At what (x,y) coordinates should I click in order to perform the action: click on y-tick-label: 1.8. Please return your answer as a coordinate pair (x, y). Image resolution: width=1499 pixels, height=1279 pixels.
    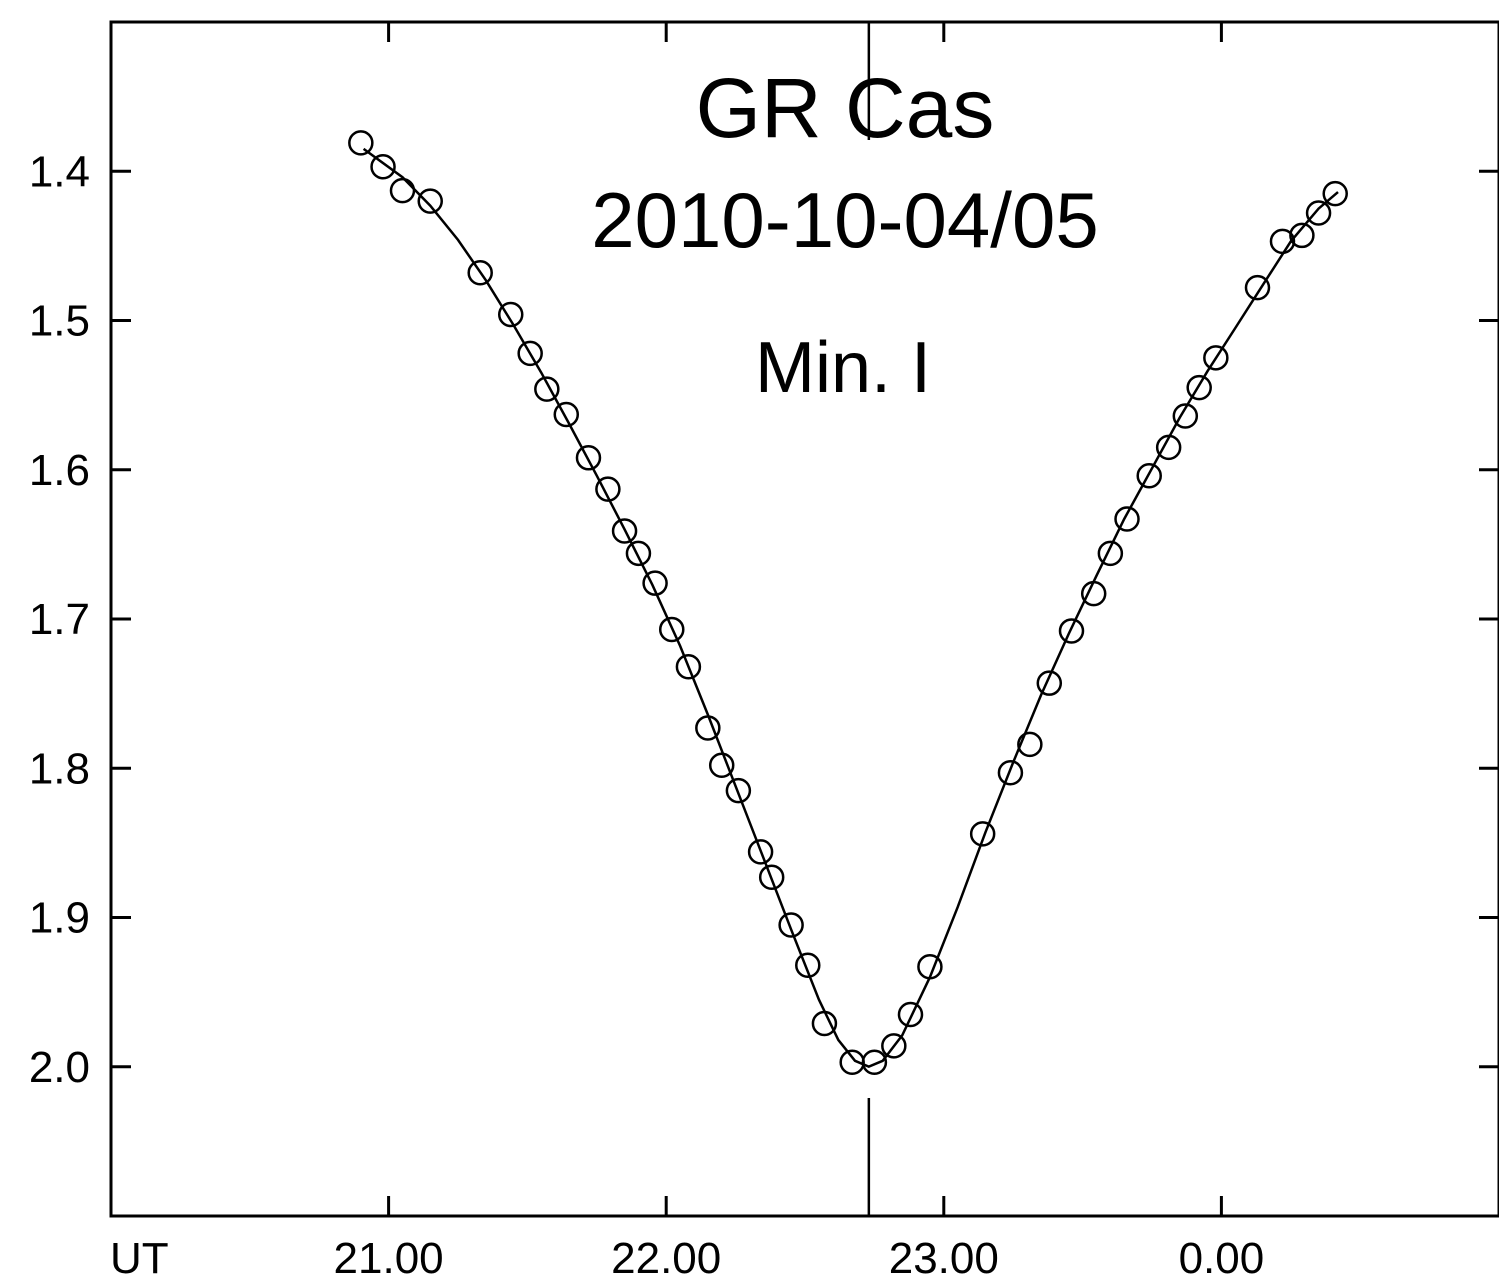
    Looking at the image, I should click on (59, 768).